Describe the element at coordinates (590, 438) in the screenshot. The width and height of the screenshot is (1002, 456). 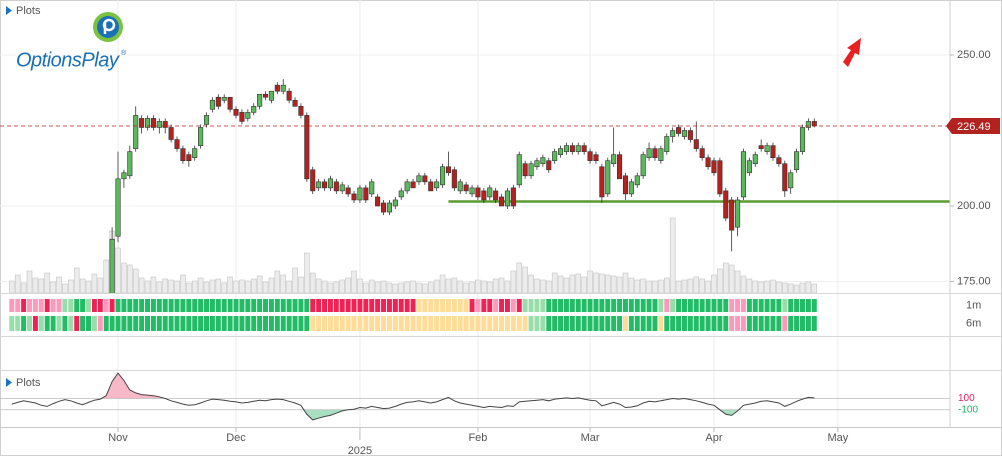
I see `x-tick-label: Mar` at that location.